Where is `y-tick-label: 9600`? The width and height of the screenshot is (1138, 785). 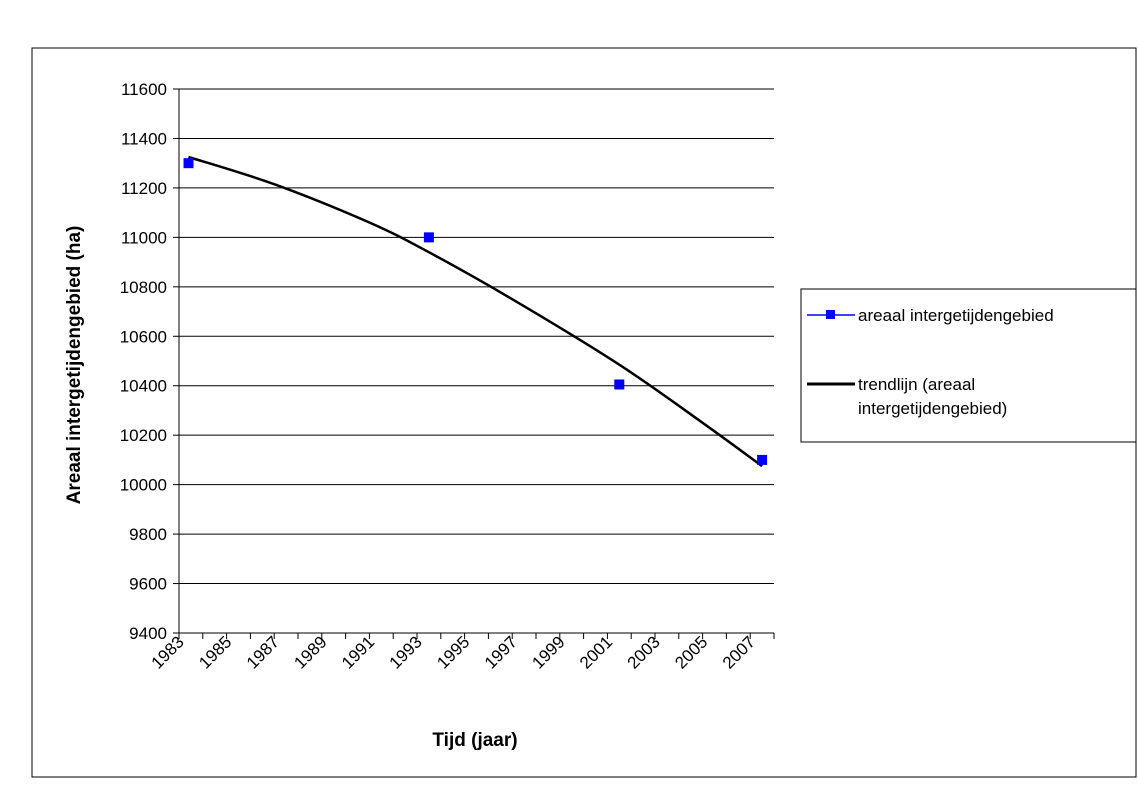 y-tick-label: 9600 is located at coordinates (148, 584).